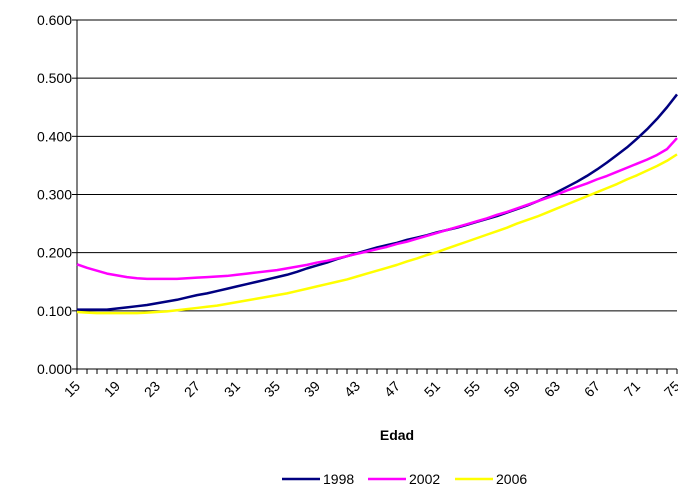 This screenshot has width=678, height=492. I want to click on x-tick-label: 19, so click(112, 389).